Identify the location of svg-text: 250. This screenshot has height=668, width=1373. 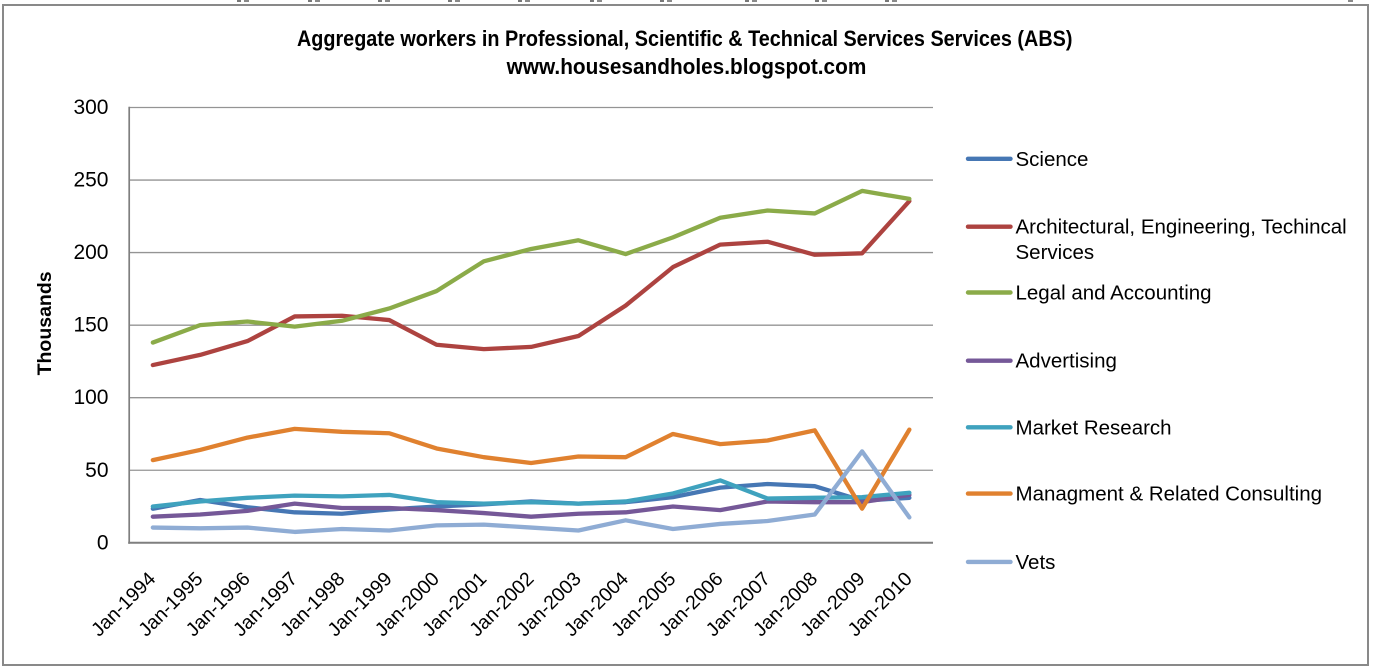
(90, 180).